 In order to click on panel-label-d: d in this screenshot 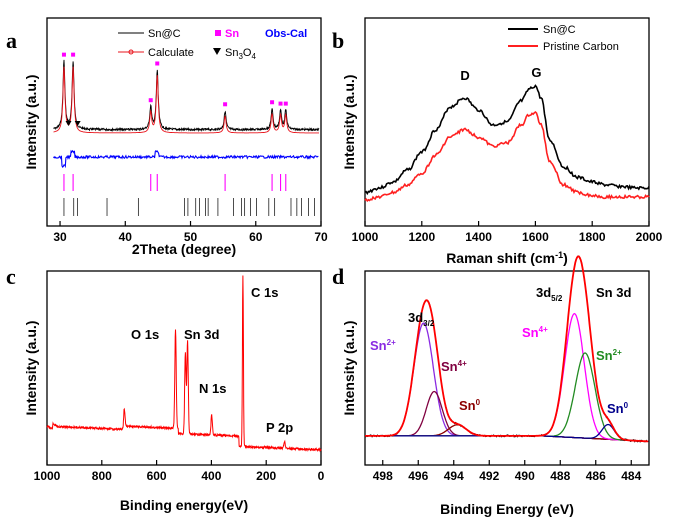, I will do `click(338, 276)`.